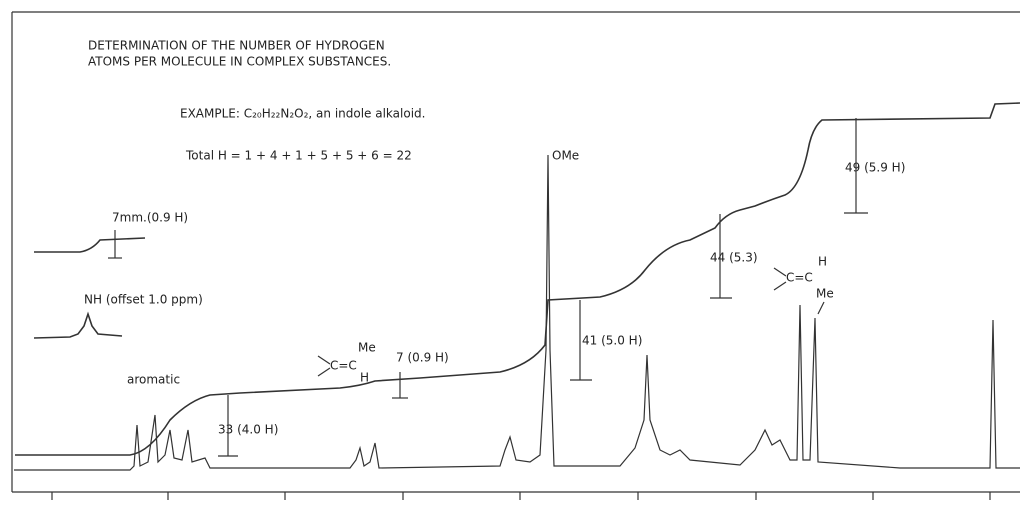 This screenshot has width=1020, height=514. I want to click on ome-label: OMe, so click(565, 156).